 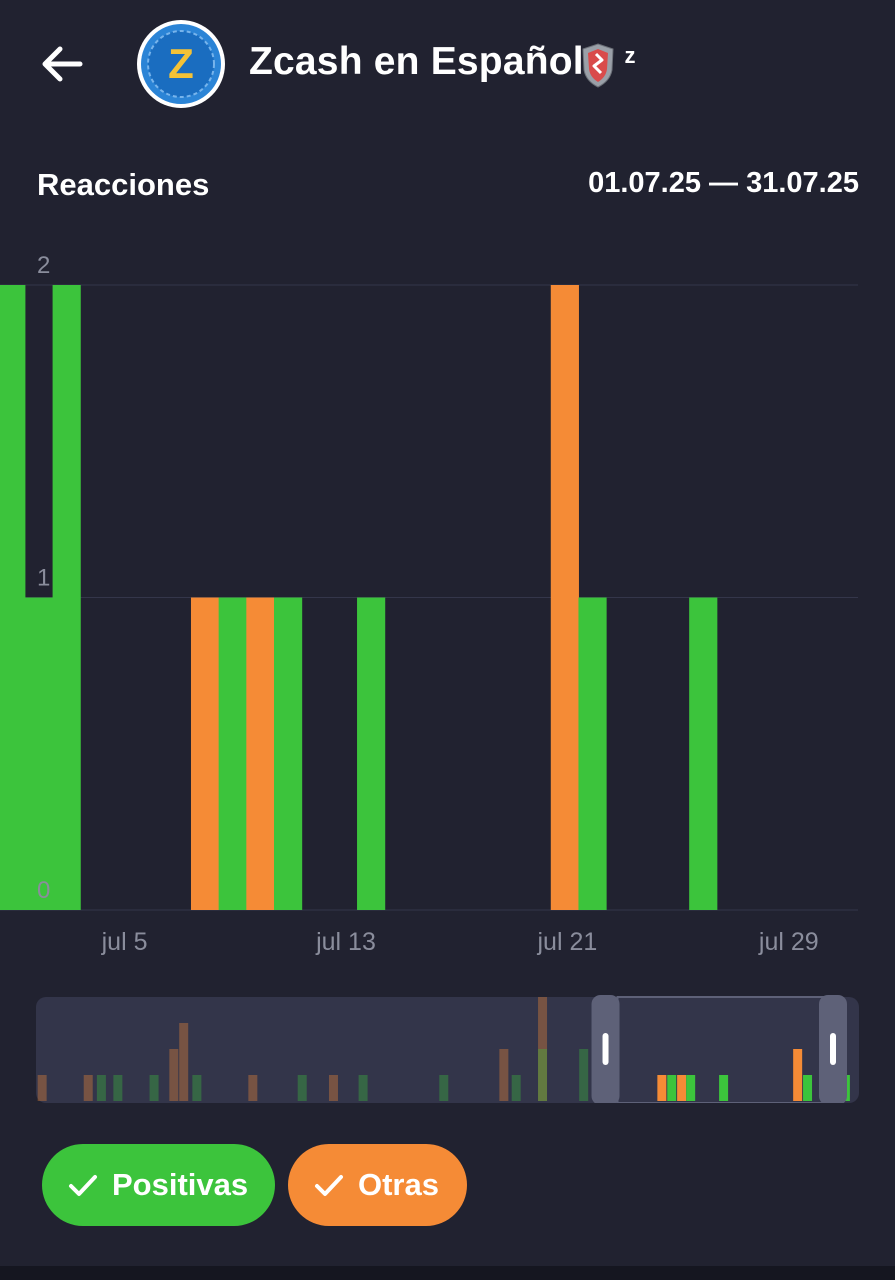 What do you see at coordinates (398, 1184) in the screenshot?
I see `otras-label: Otras` at bounding box center [398, 1184].